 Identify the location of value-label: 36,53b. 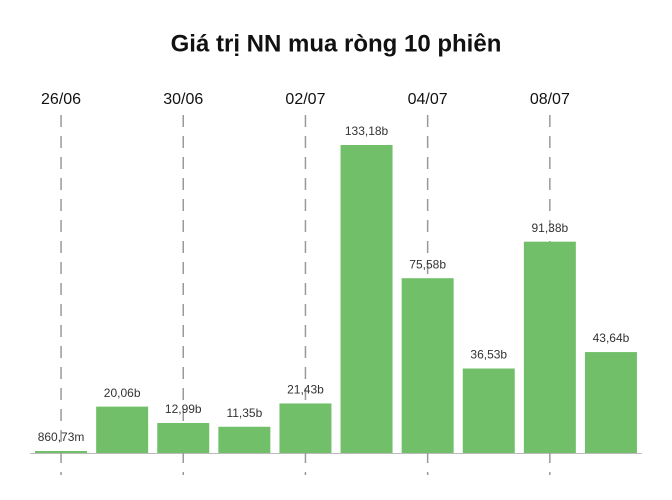
(488, 355).